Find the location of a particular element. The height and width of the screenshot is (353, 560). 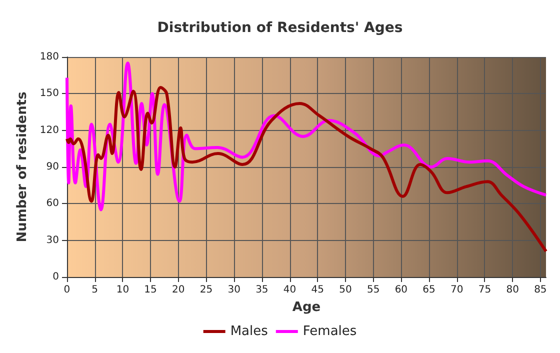

x-tick-label: 10 is located at coordinates (123, 290).